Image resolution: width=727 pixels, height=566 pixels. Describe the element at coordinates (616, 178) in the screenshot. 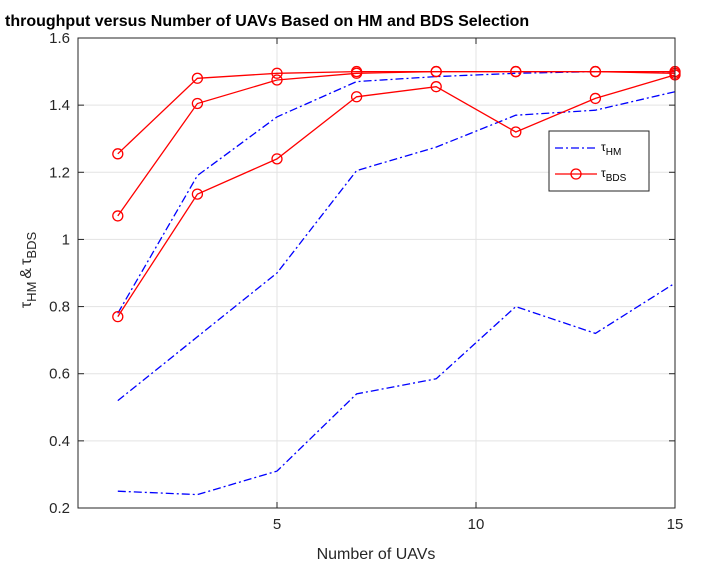

I see `legend-label-sub-1: BDS` at that location.